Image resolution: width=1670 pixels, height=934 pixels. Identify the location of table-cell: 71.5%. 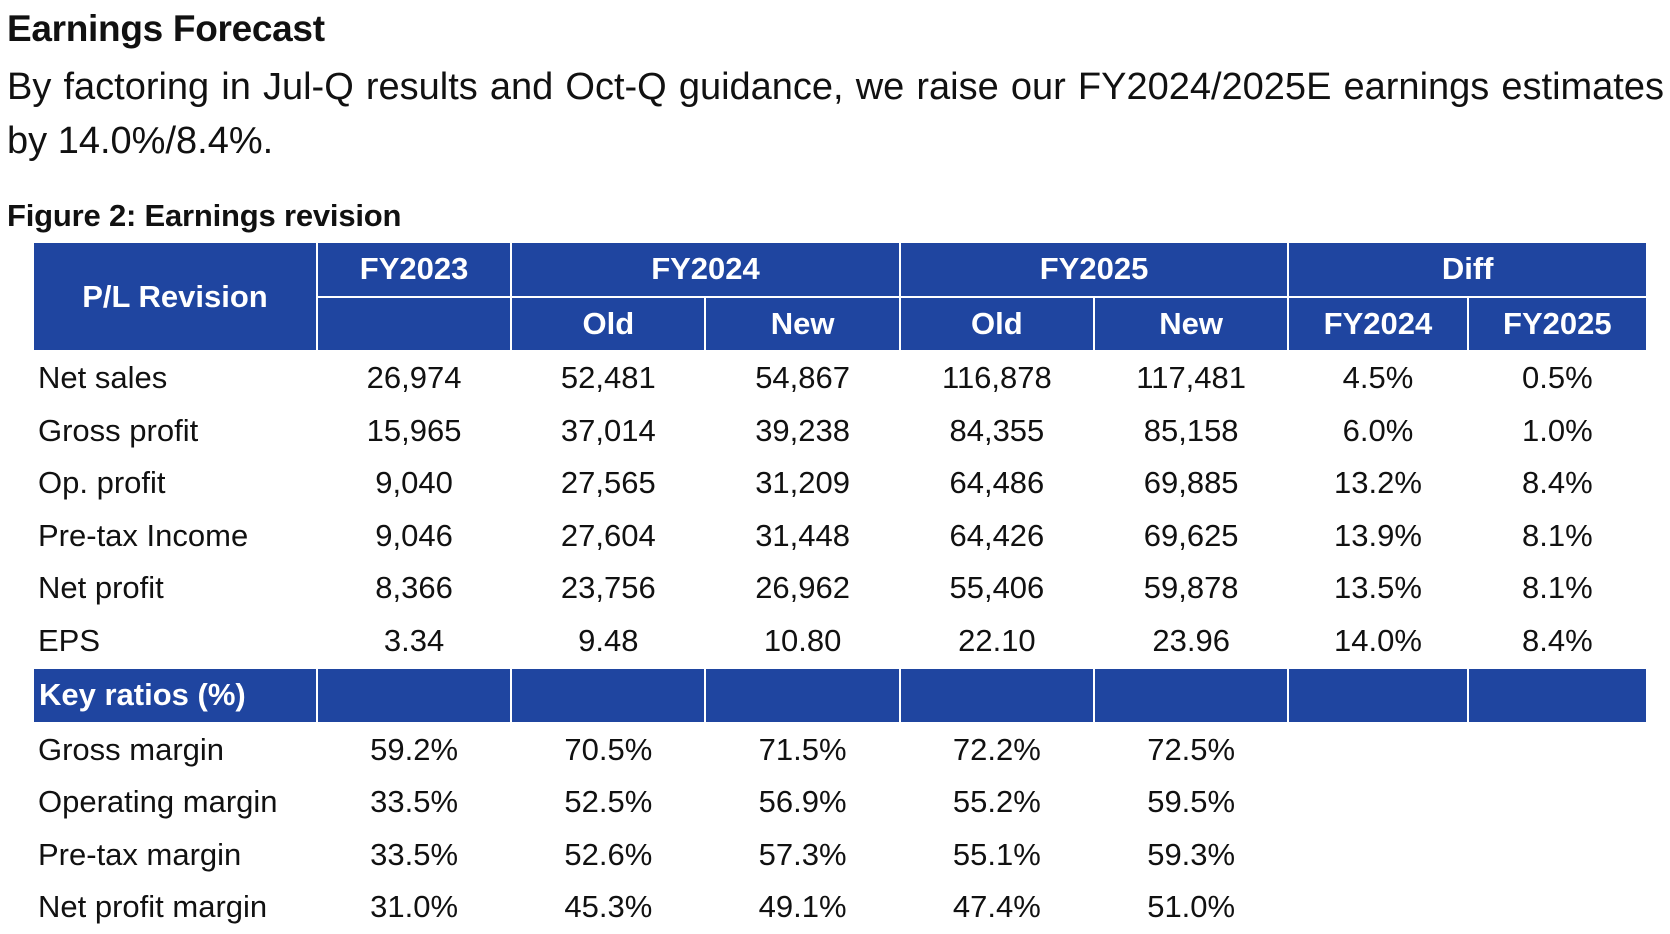
(802, 749).